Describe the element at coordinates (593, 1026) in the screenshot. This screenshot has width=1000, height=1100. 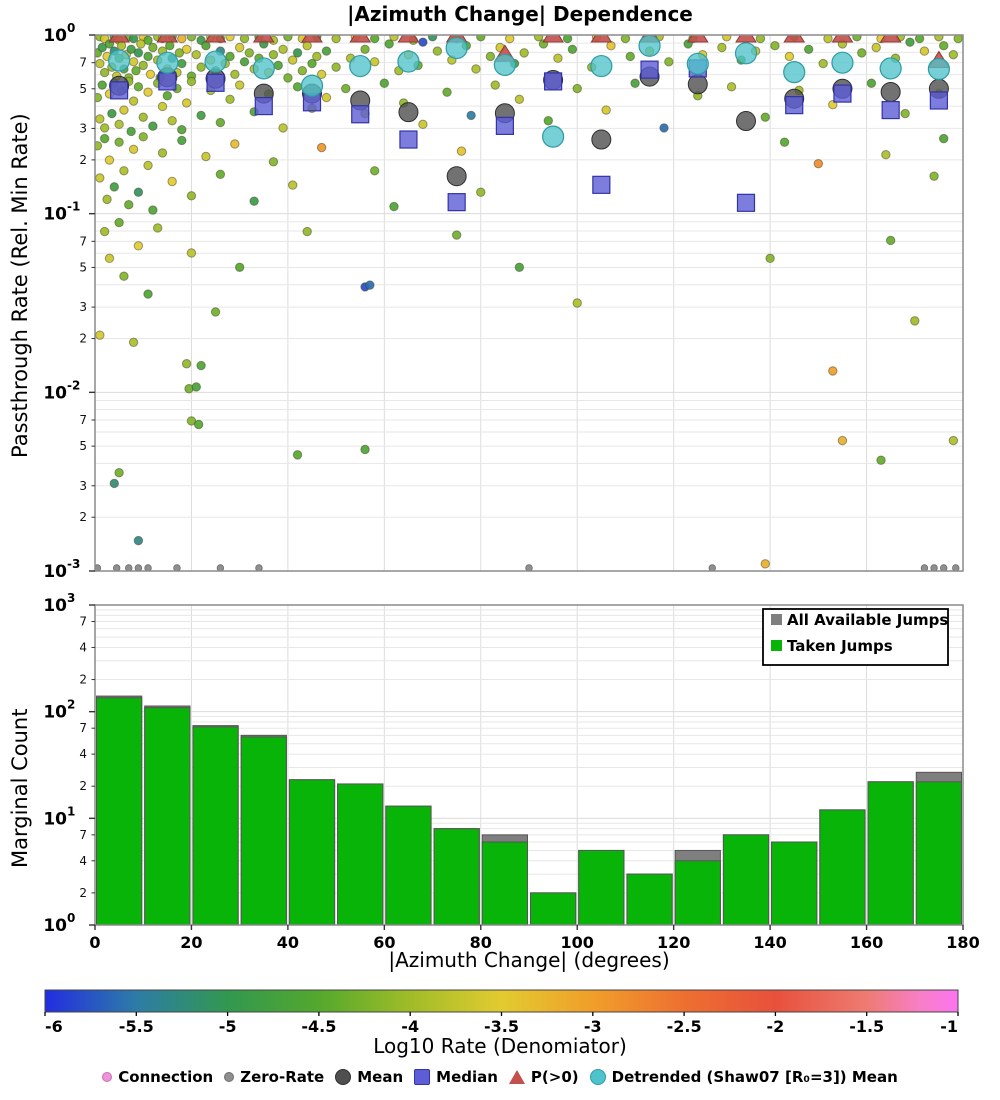
I see `colorbar-tick-label: -3` at that location.